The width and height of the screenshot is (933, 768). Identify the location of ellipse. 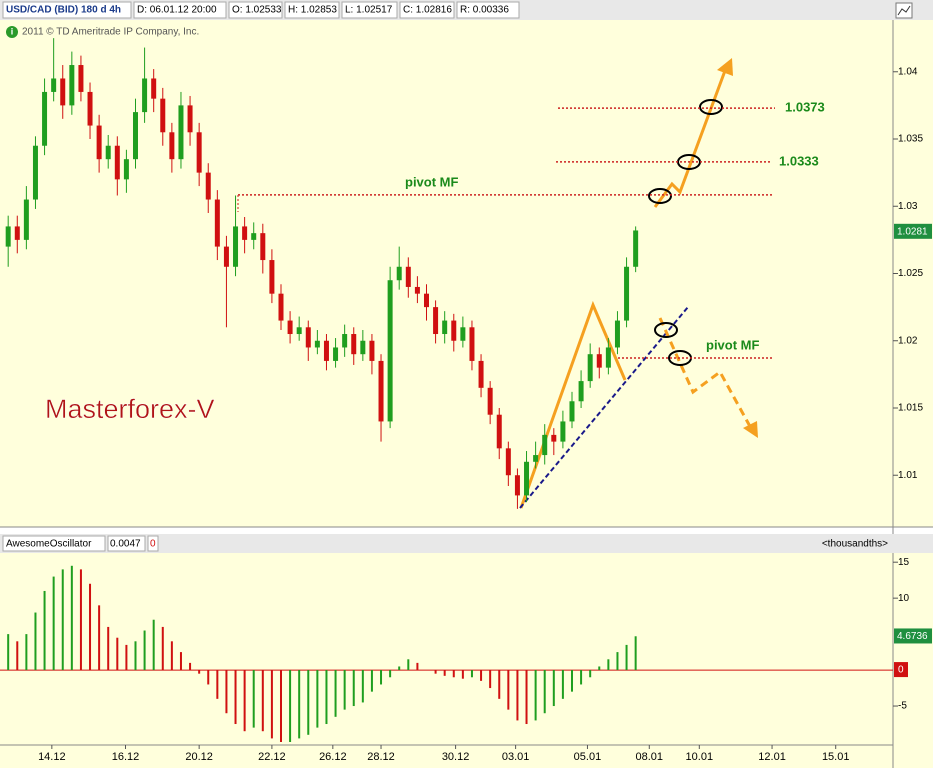
(660, 196).